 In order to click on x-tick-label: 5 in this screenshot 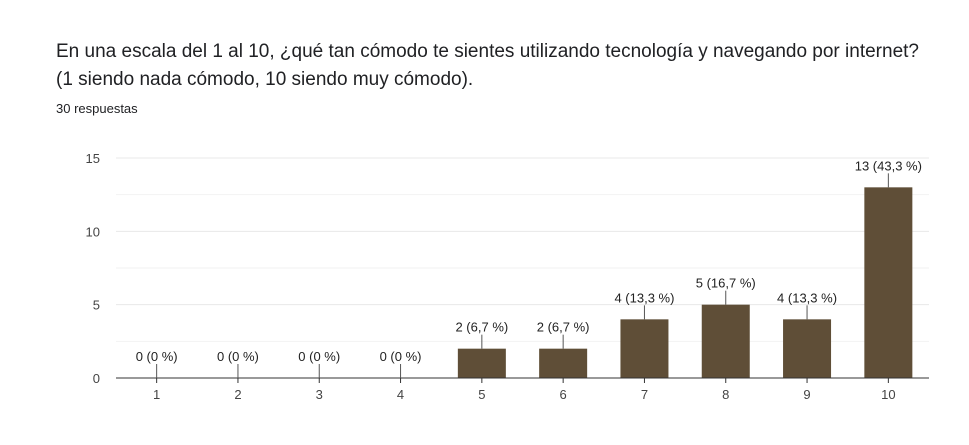, I will do `click(481, 394)`.